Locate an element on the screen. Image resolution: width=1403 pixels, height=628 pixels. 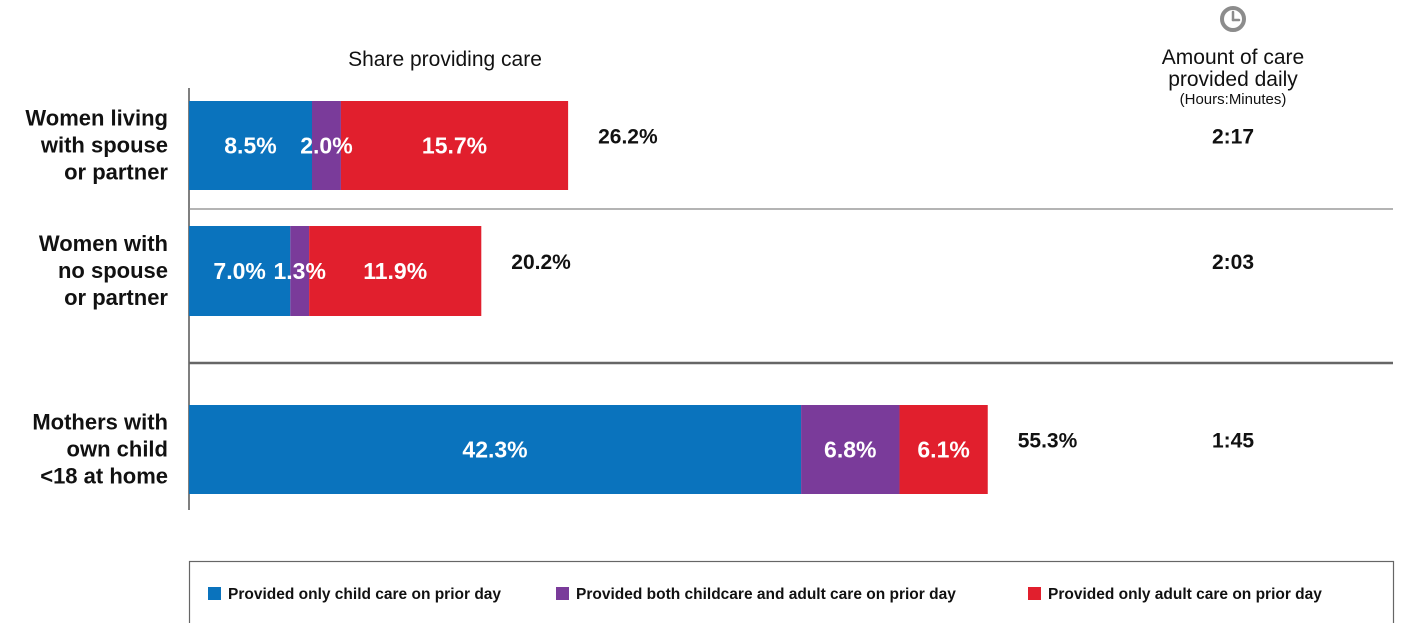
bar-value-label: 15.7% is located at coordinates (454, 146).